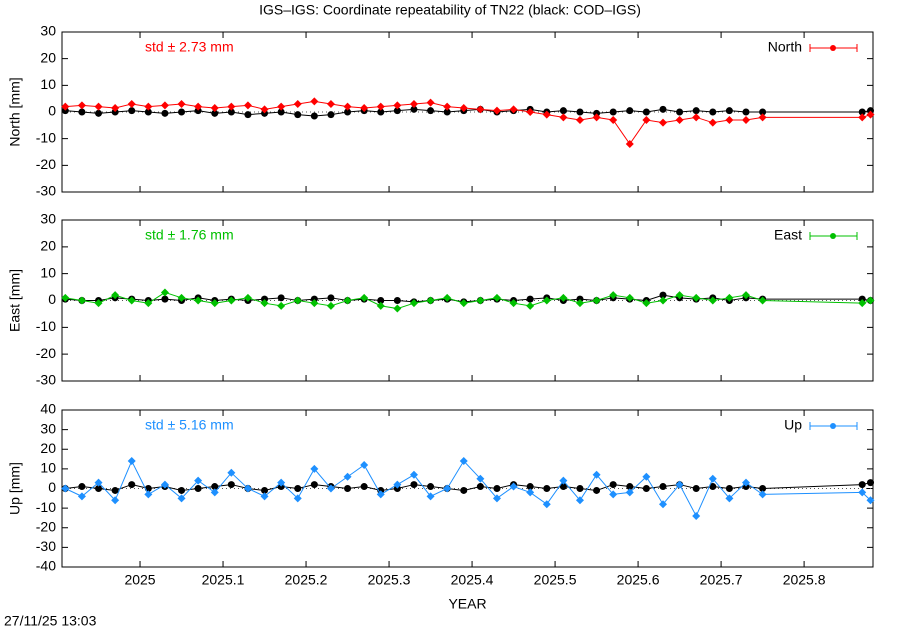  Describe the element at coordinates (788, 235) in the screenshot. I see `legend-label: East` at that location.